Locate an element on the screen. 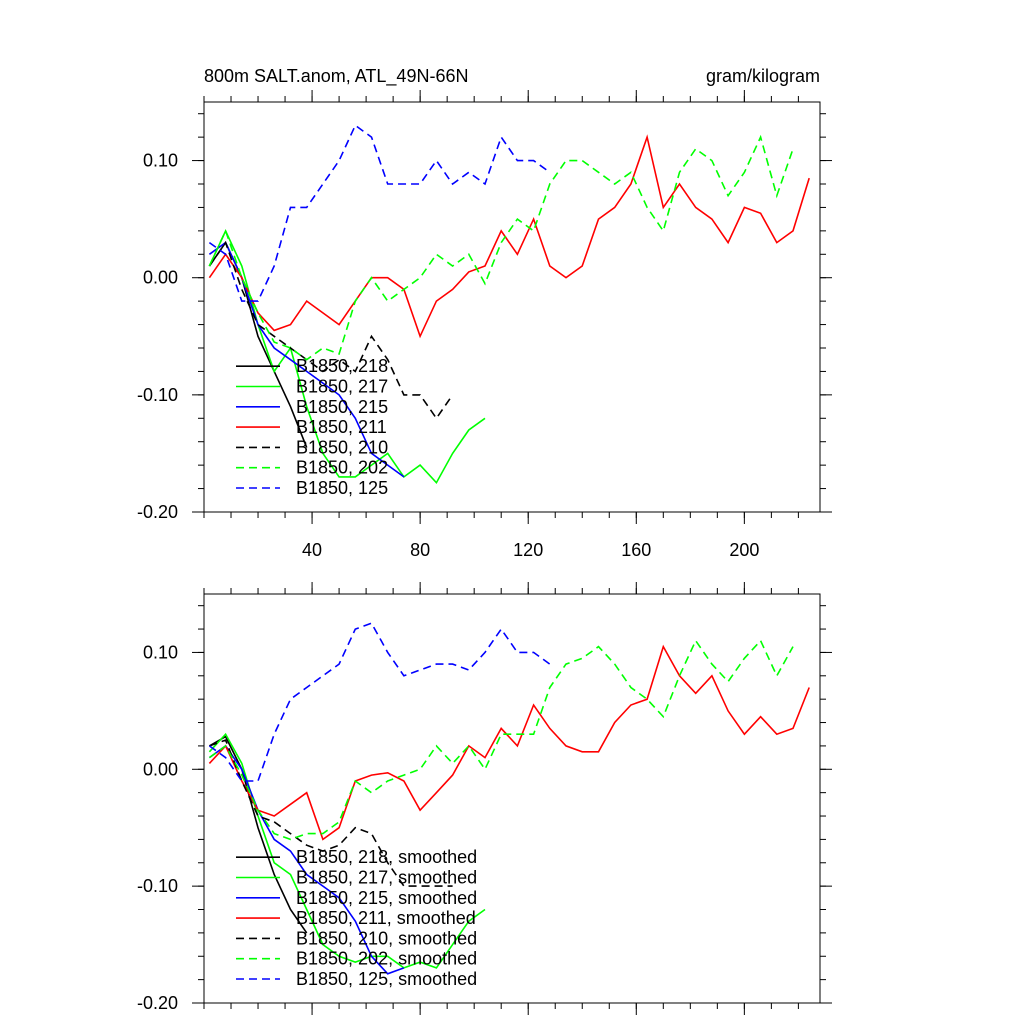 This screenshot has height=1024, width=1024. legend-label: B1850, 125 is located at coordinates (342, 488).